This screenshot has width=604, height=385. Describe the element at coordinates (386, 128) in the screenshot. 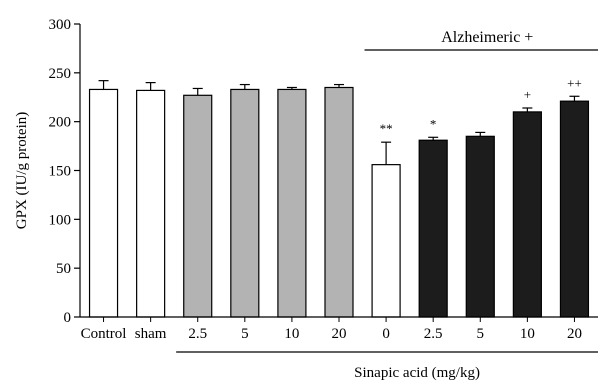

I see `significance-label: **` at that location.